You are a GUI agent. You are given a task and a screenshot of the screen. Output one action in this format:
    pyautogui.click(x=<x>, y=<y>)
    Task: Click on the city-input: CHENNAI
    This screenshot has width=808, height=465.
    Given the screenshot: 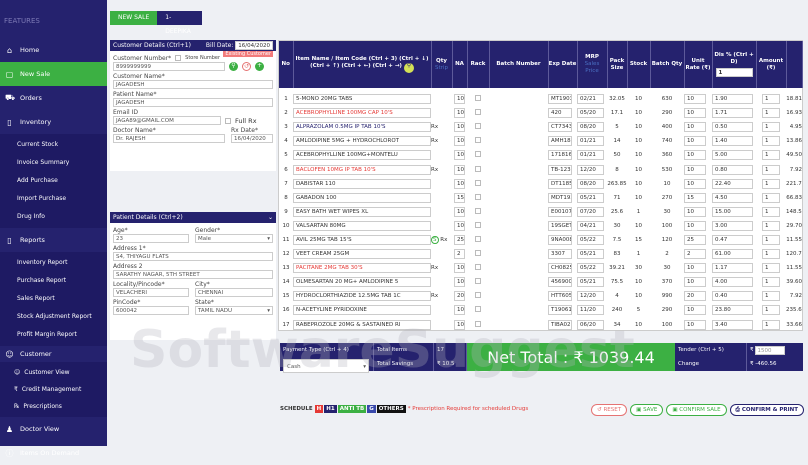 What is the action you would take?
    pyautogui.click(x=234, y=292)
    